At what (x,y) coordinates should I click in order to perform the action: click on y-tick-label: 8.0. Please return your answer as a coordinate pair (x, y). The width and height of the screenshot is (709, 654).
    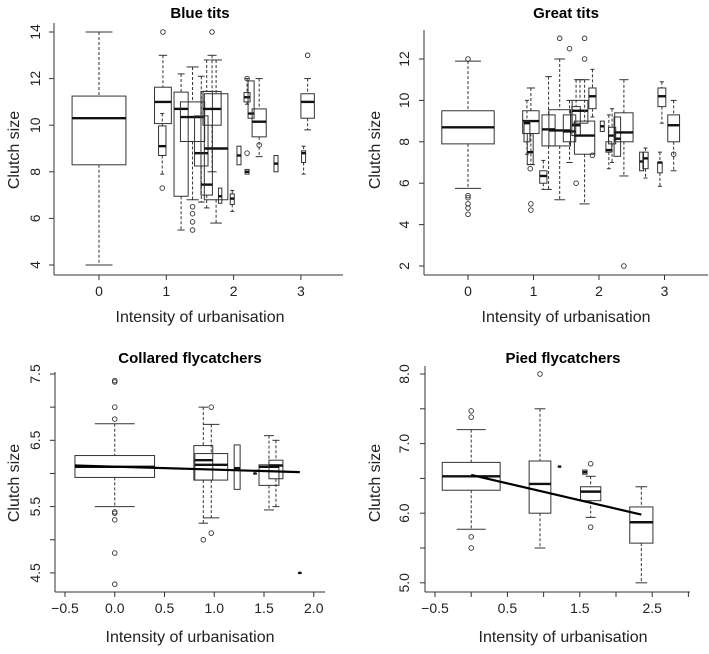
    Looking at the image, I should click on (404, 374).